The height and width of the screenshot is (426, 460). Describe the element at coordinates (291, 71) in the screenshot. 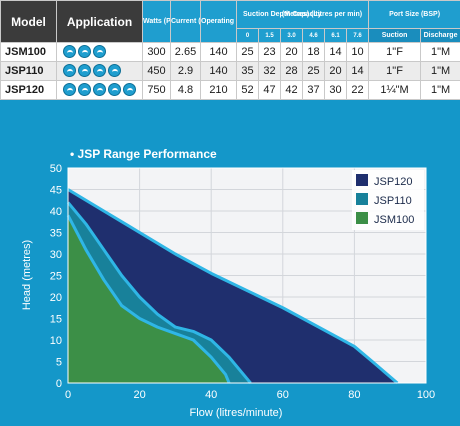

I see `flow-value: 28` at that location.